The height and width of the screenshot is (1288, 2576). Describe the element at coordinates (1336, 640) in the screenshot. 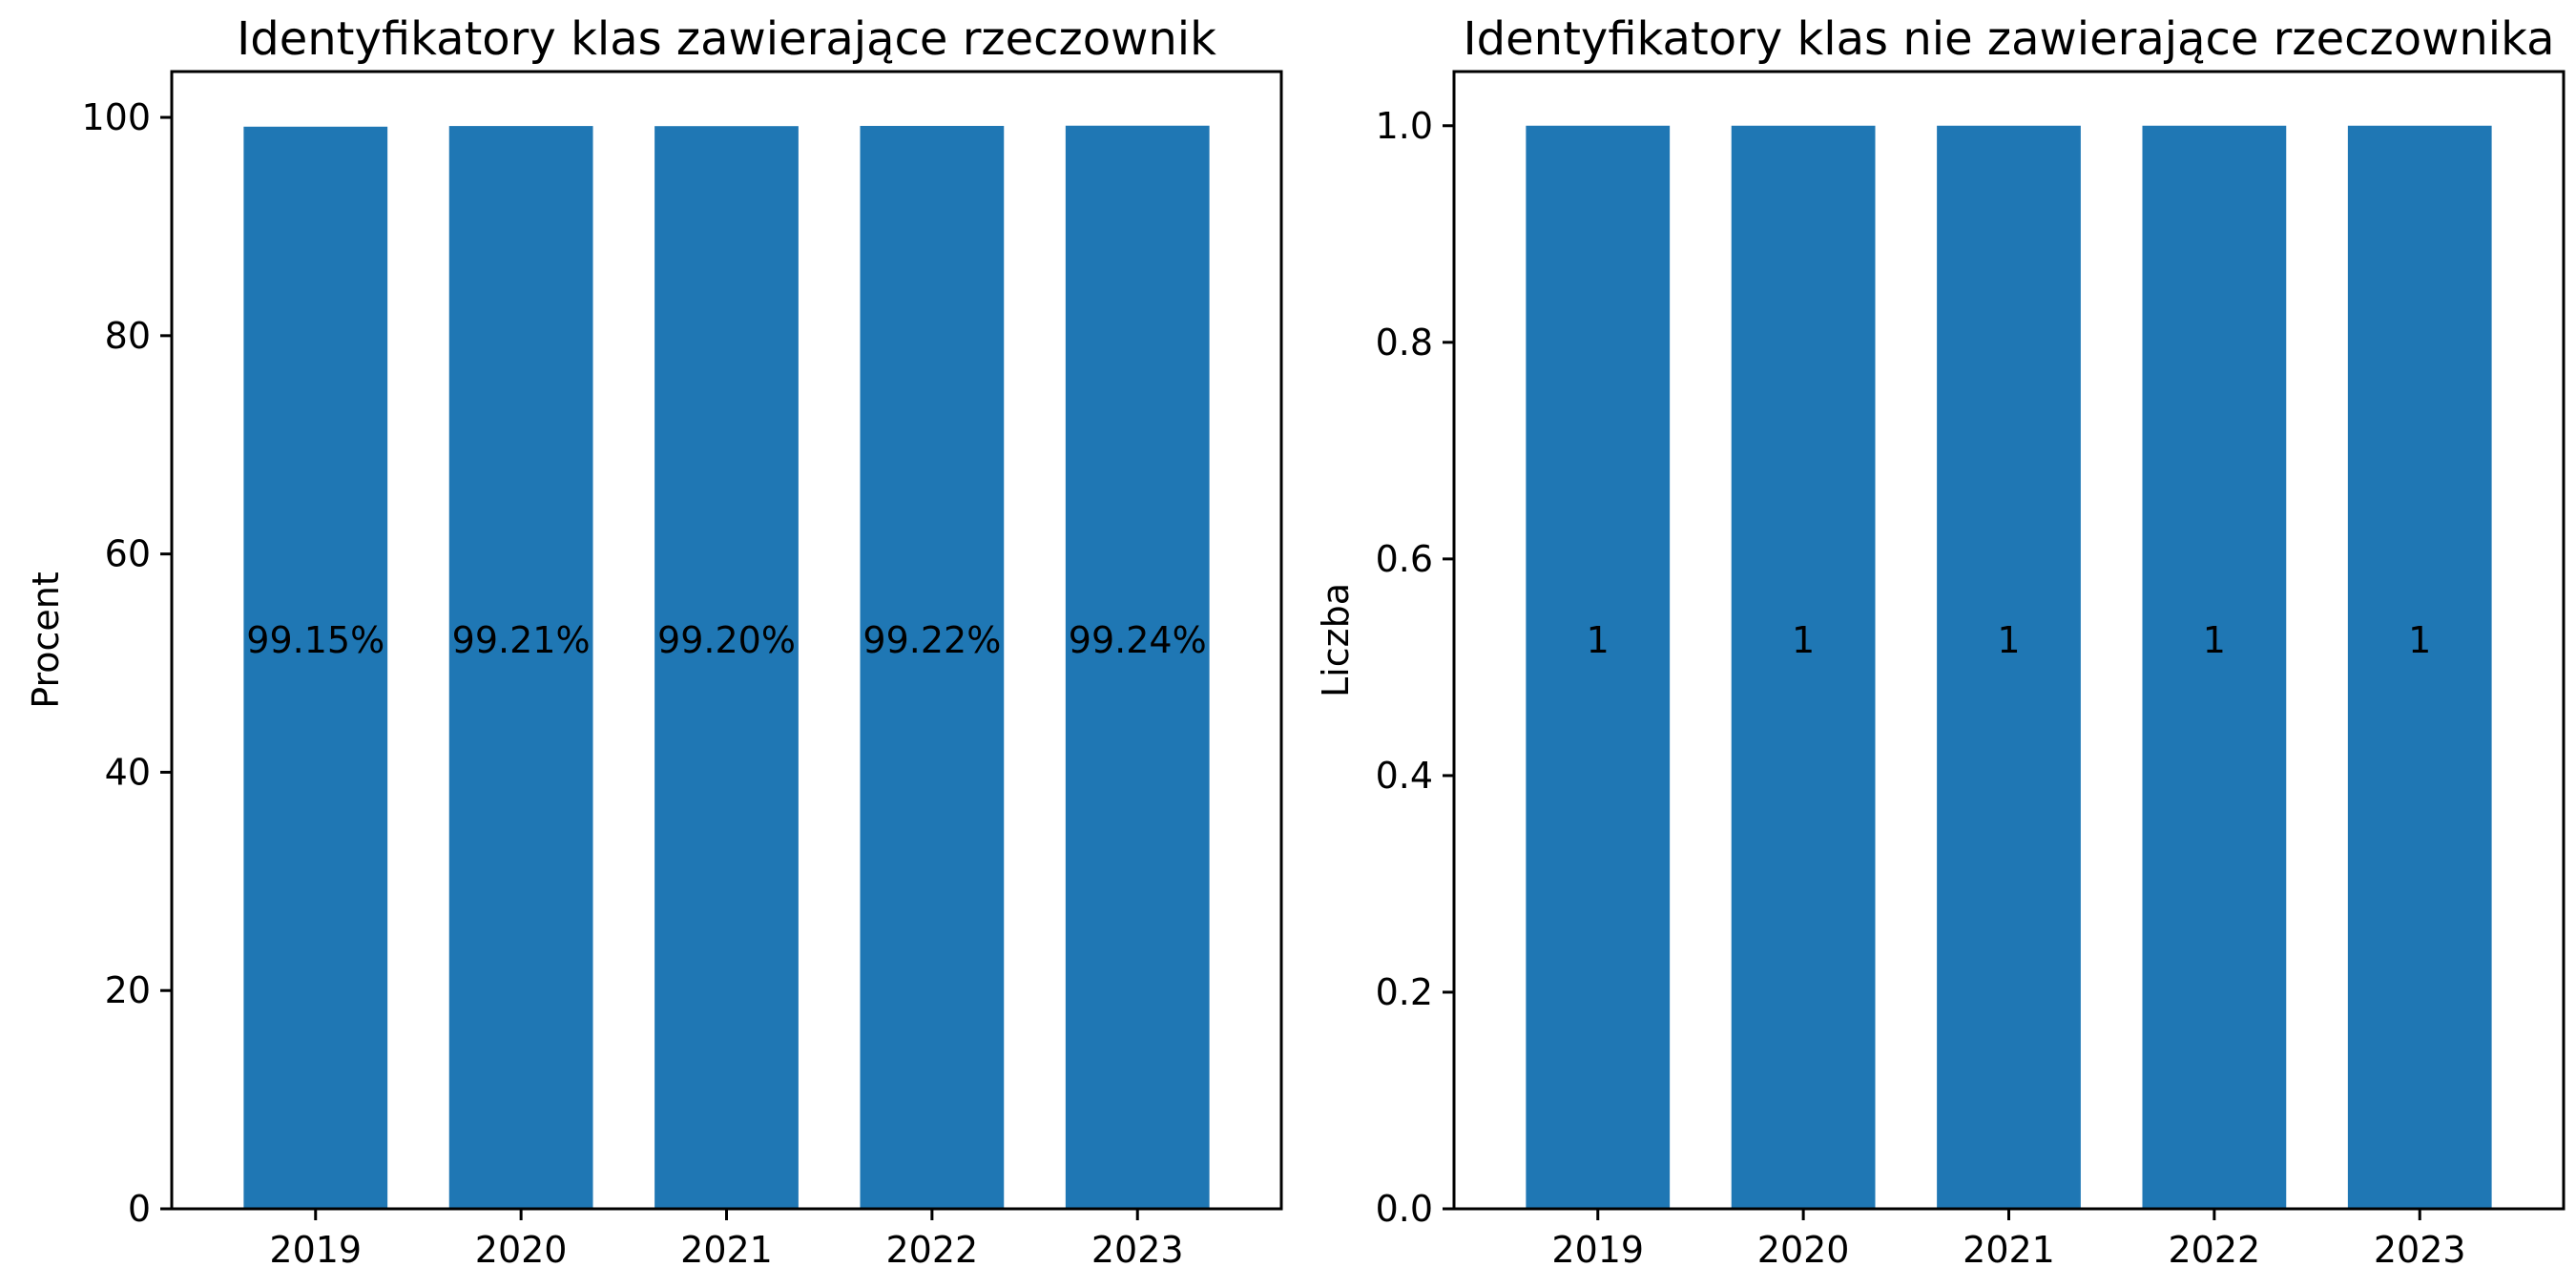

I see `y-axis-label: Liczba` at that location.